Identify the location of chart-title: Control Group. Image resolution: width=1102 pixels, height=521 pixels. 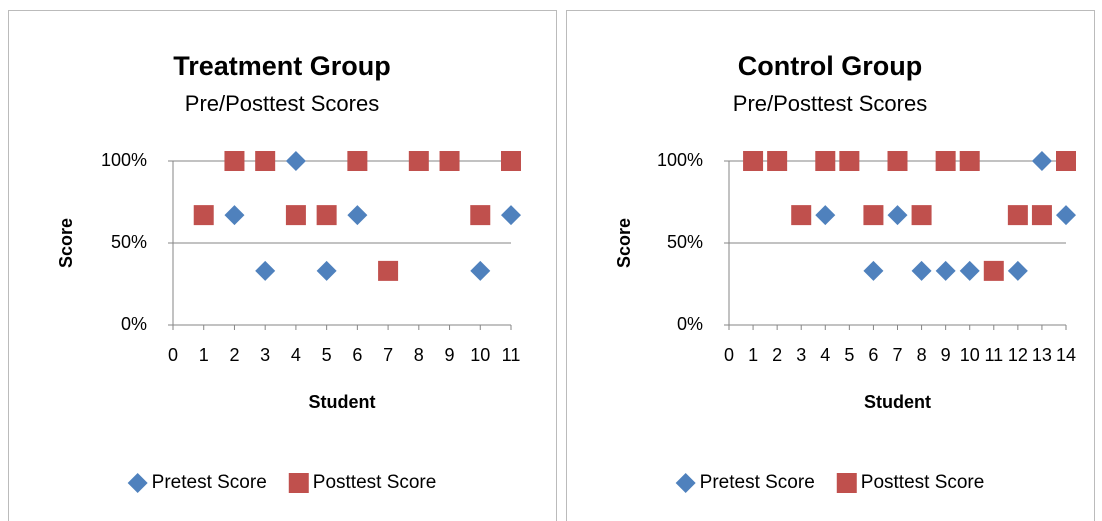
(830, 66).